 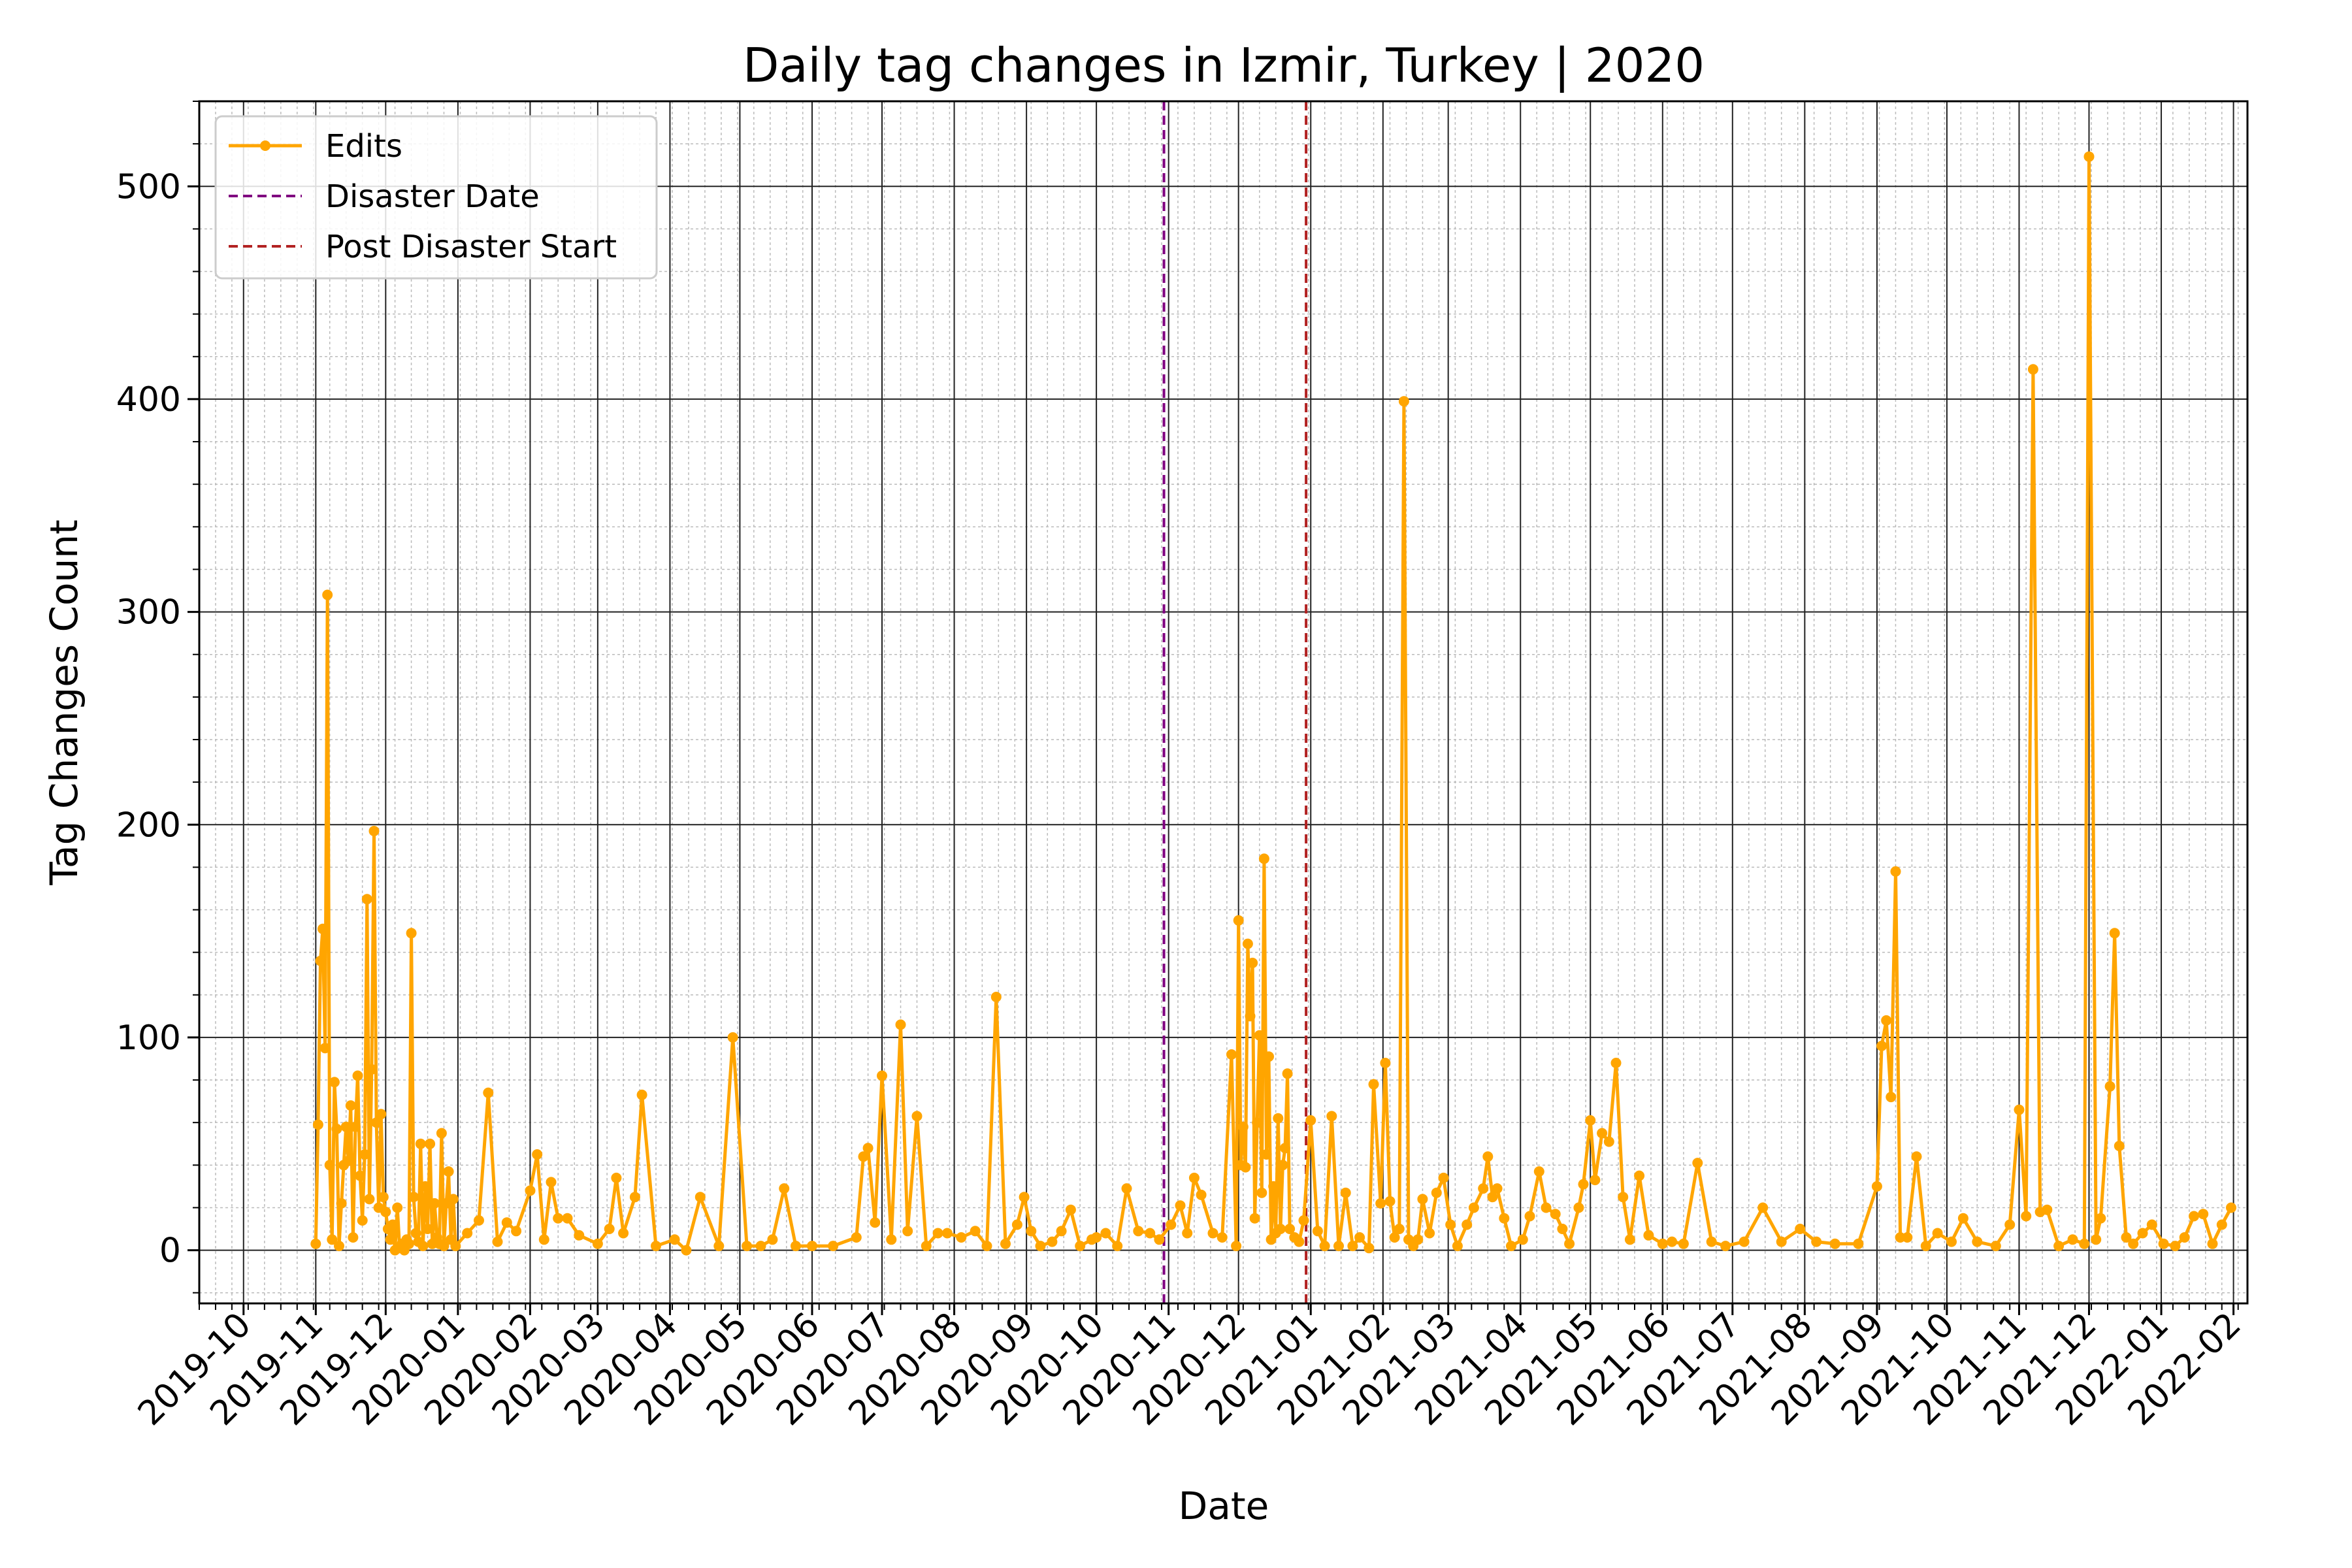 I want to click on legend-edits-label: Edits, so click(x=363, y=146).